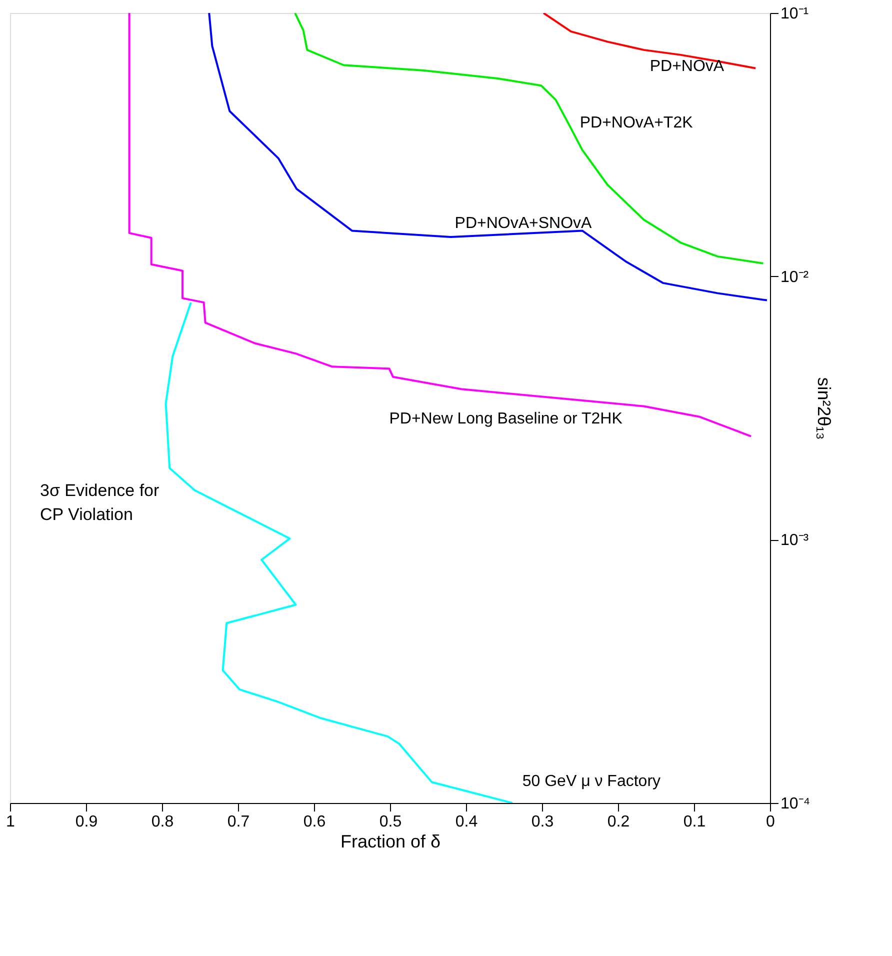 This screenshot has height=956, width=892. Describe the element at coordinates (687, 66) in the screenshot. I see `series-label: PD+NOvA` at that location.